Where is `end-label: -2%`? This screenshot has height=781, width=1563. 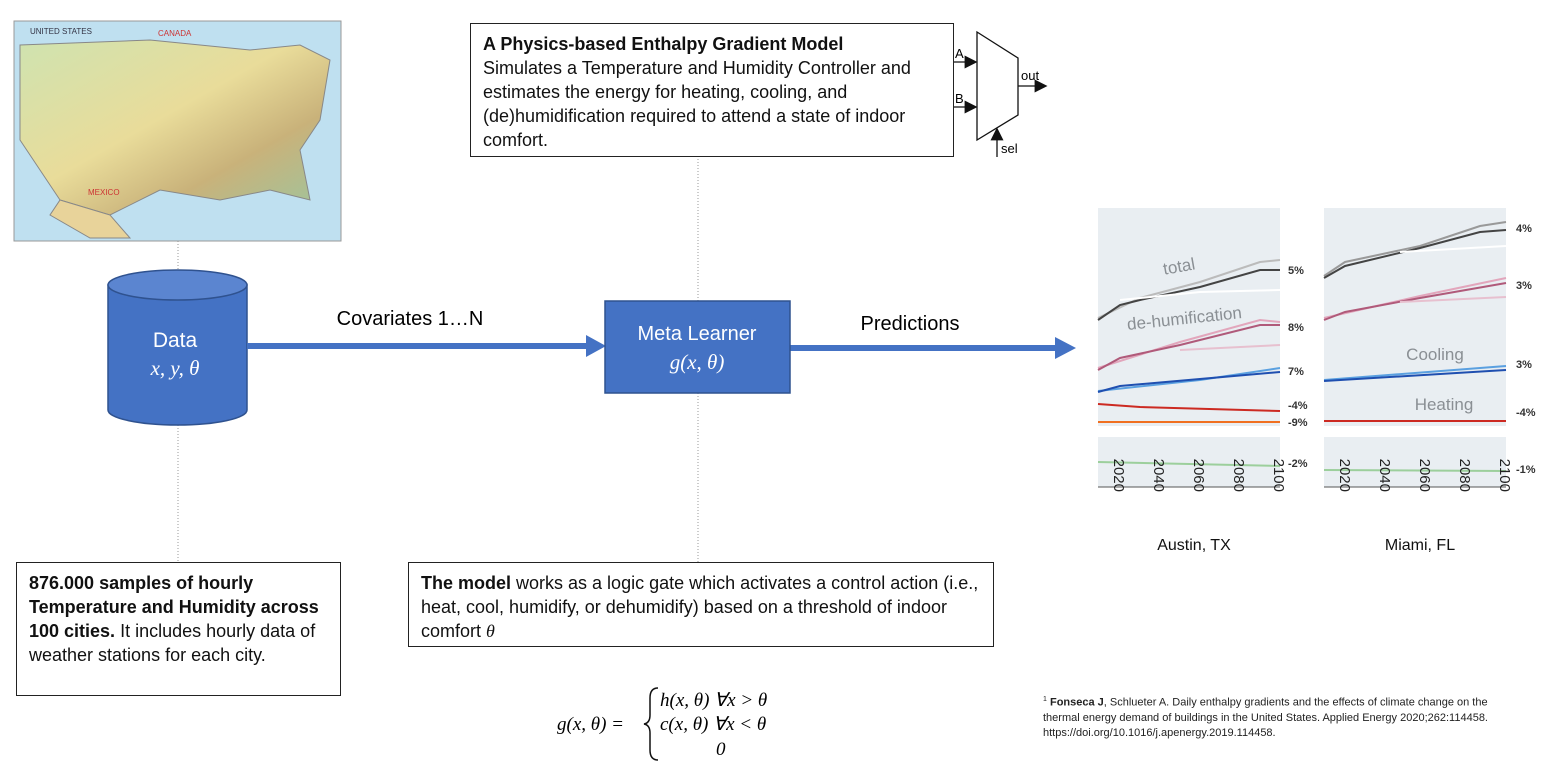 end-label: -2% is located at coordinates (1298, 464).